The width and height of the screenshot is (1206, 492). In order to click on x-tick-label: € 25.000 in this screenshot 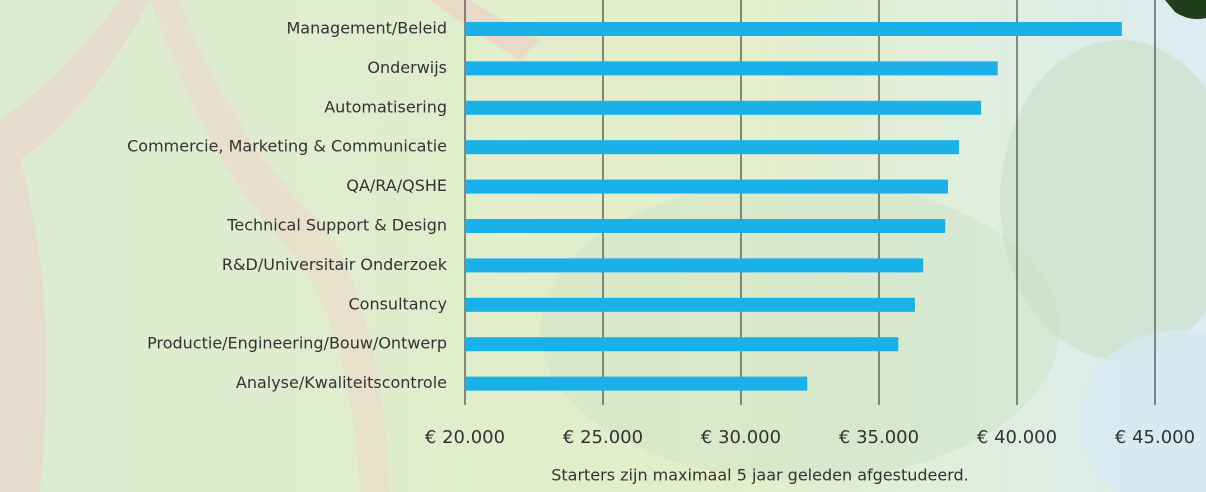, I will do `click(603, 437)`.